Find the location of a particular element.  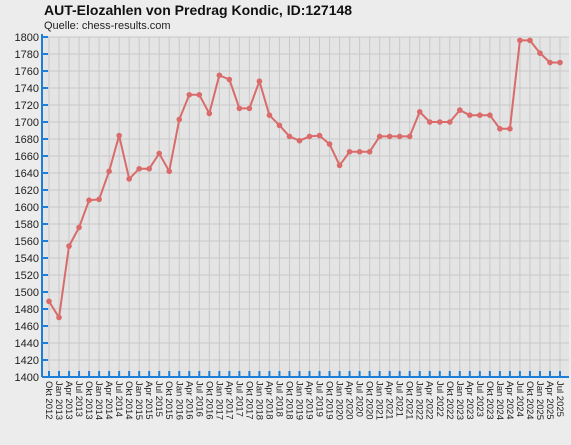

x-tick-label: Okt 2015 is located at coordinates (168, 400).